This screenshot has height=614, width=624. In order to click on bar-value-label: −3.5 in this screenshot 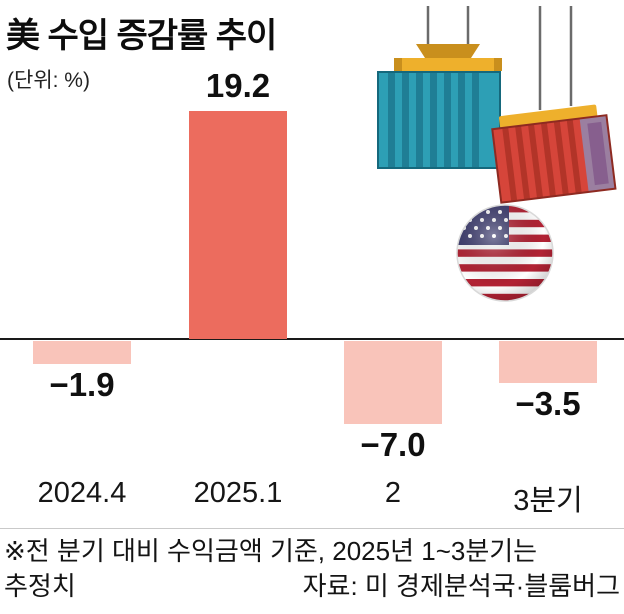, I will do `click(548, 403)`.